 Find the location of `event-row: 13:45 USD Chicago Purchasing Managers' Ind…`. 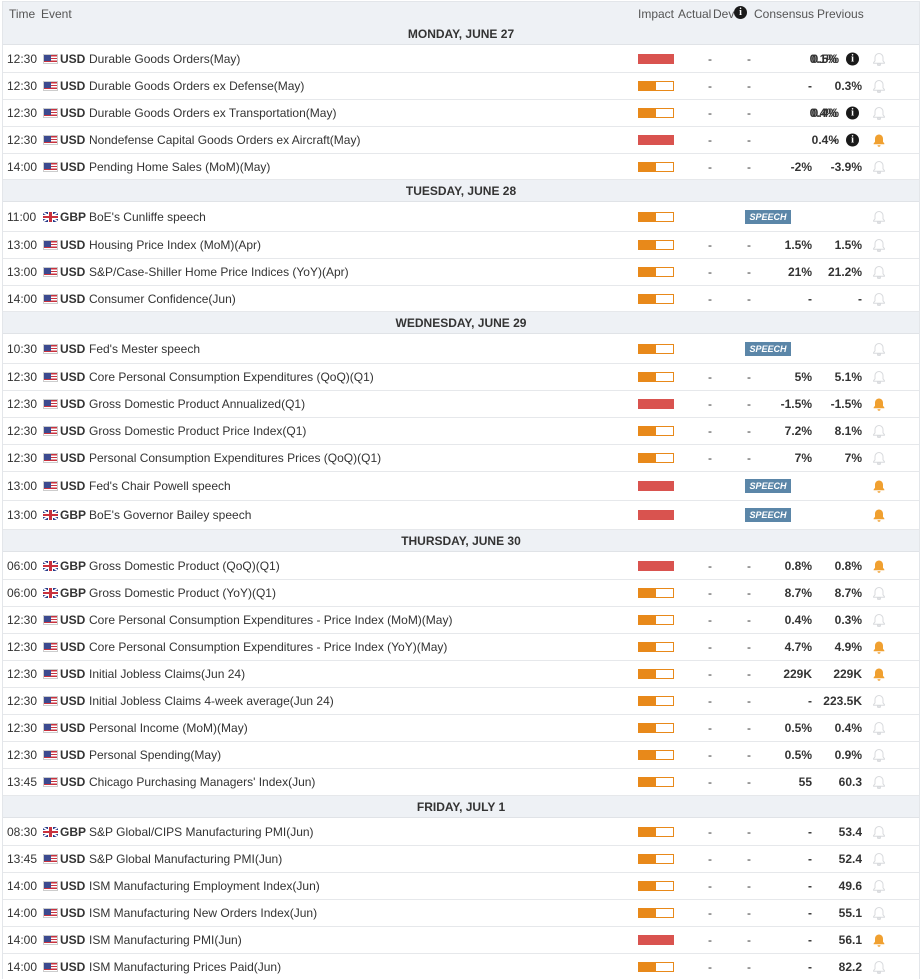

event-row: 13:45 USD Chicago Purchasing Managers' Ind… is located at coordinates (461, 782).